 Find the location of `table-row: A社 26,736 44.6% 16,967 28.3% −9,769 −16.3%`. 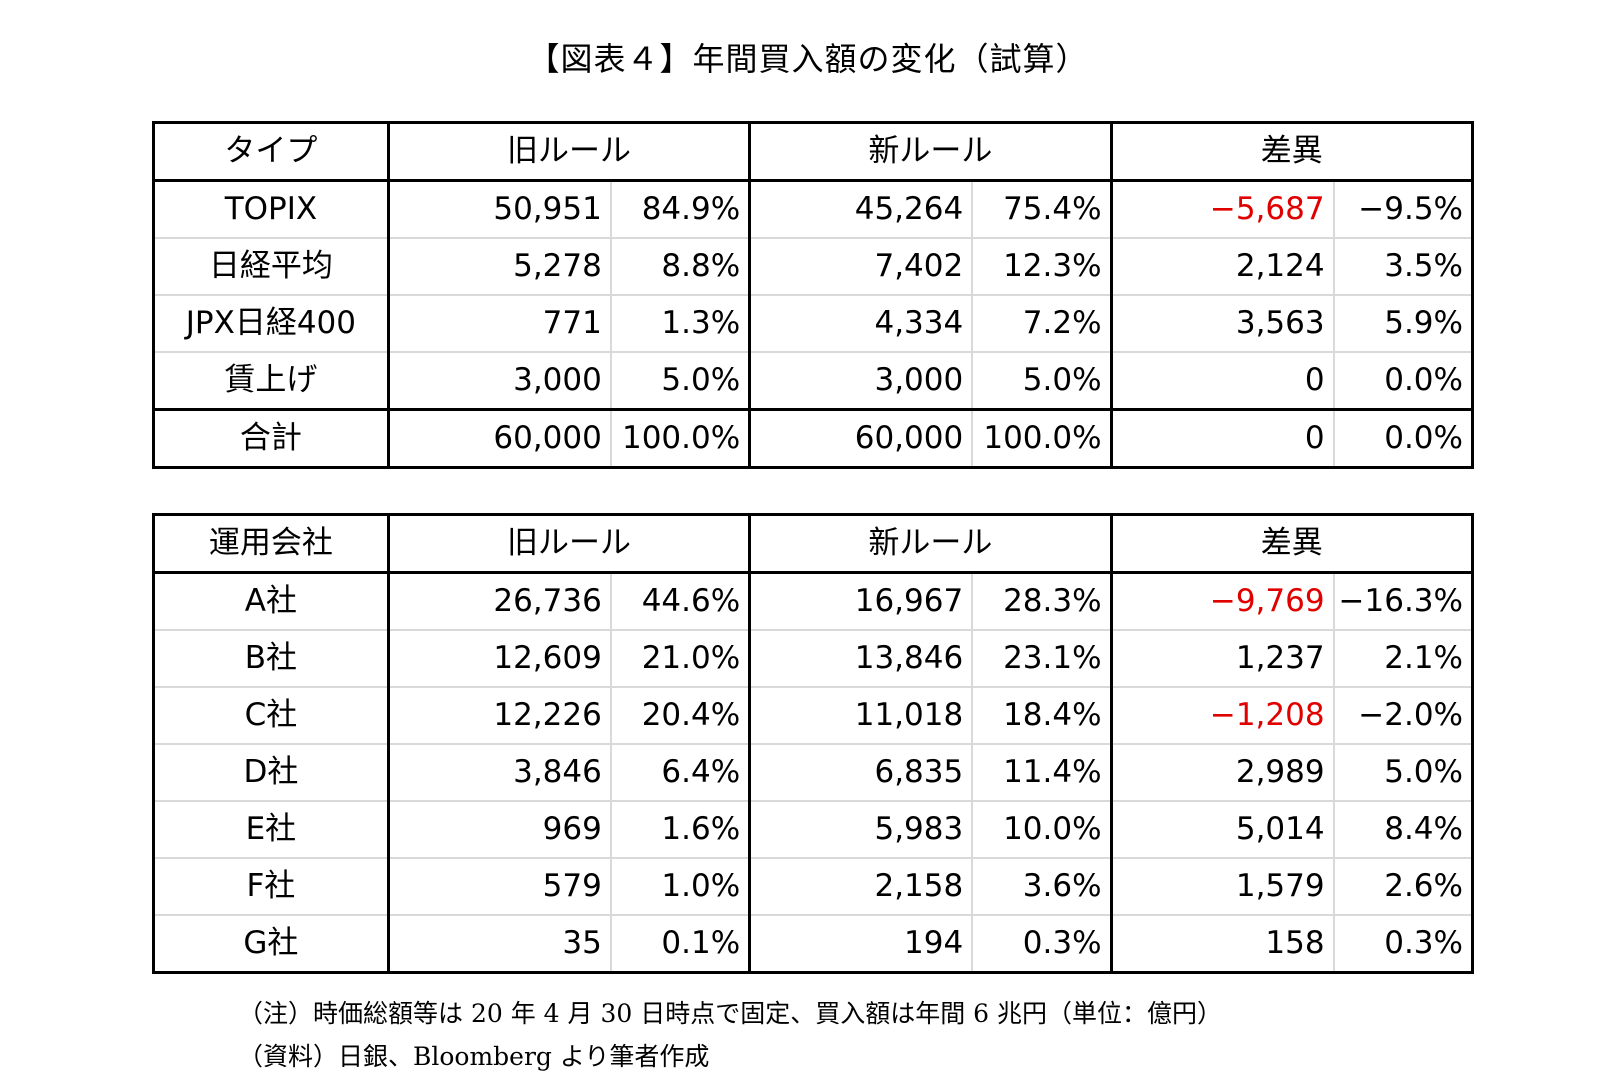

table-row: A社 26,736 44.6% 16,967 28.3% −9,769 −16.3% is located at coordinates (813, 601).